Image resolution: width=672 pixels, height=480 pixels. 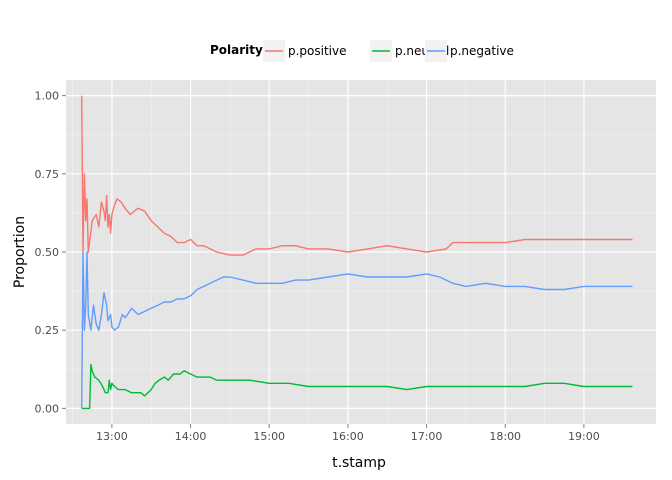 I want to click on x-tick-label: 15:00, so click(x=269, y=436).